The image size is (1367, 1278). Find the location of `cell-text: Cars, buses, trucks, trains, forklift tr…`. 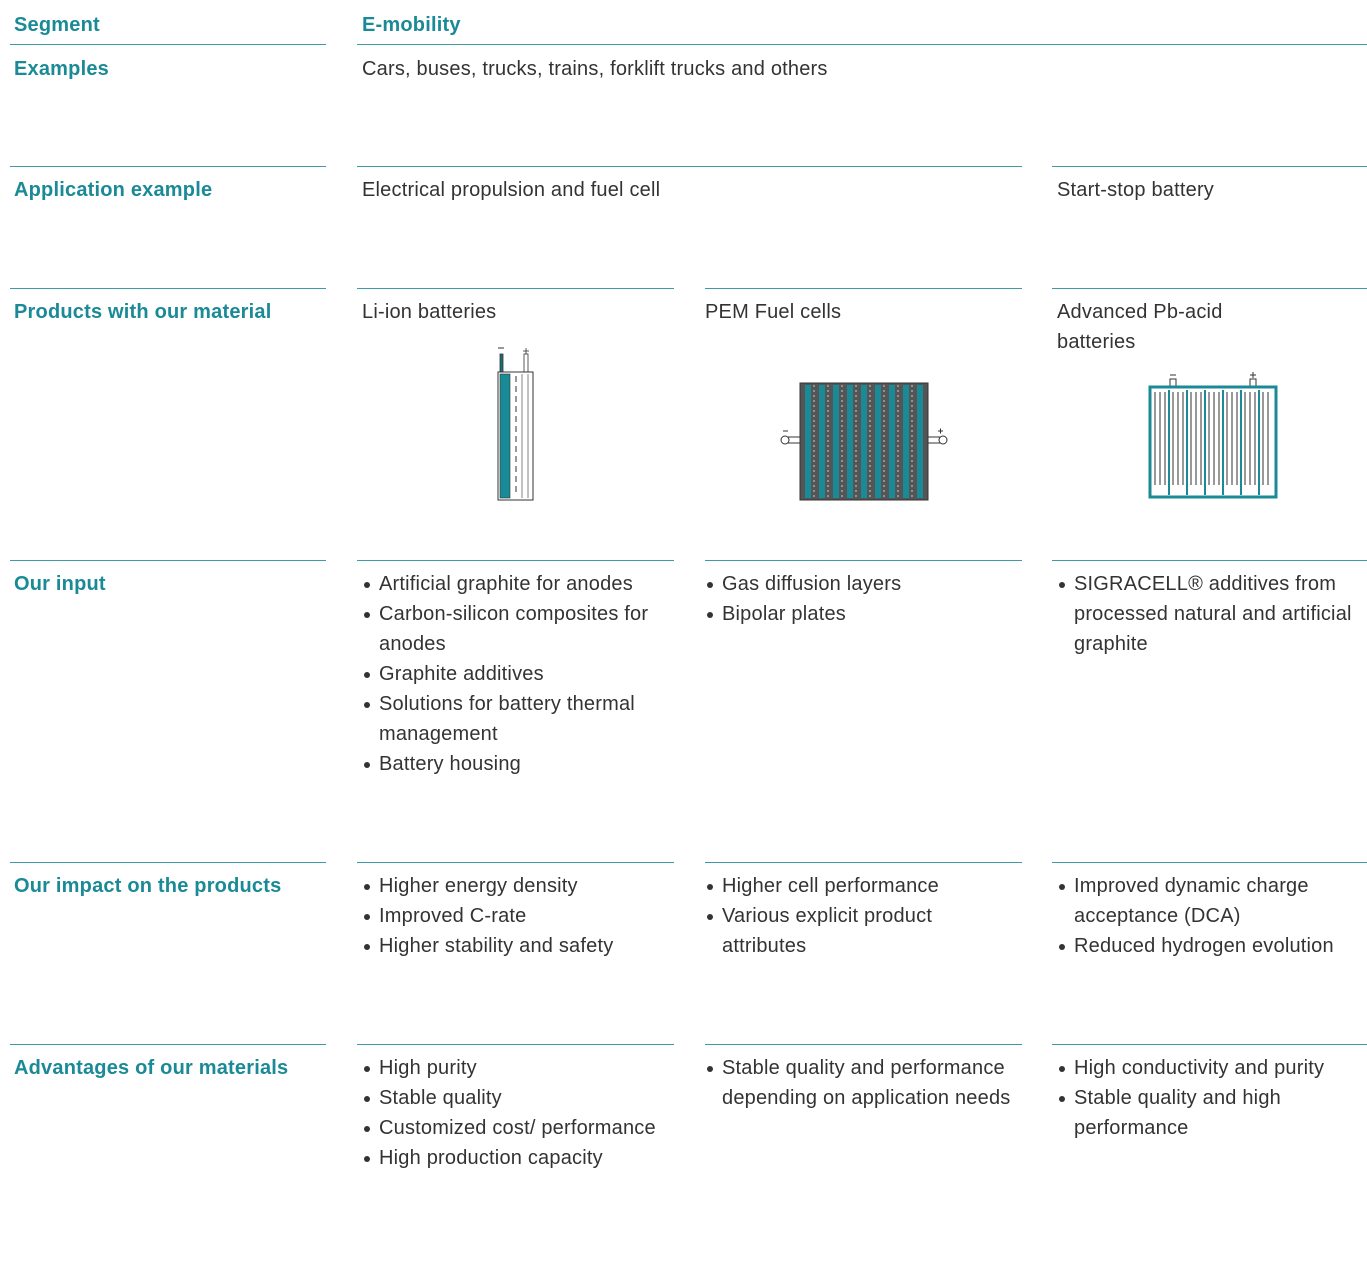

cell-text: Cars, buses, trucks, trains, forklift tr… is located at coordinates (595, 69).